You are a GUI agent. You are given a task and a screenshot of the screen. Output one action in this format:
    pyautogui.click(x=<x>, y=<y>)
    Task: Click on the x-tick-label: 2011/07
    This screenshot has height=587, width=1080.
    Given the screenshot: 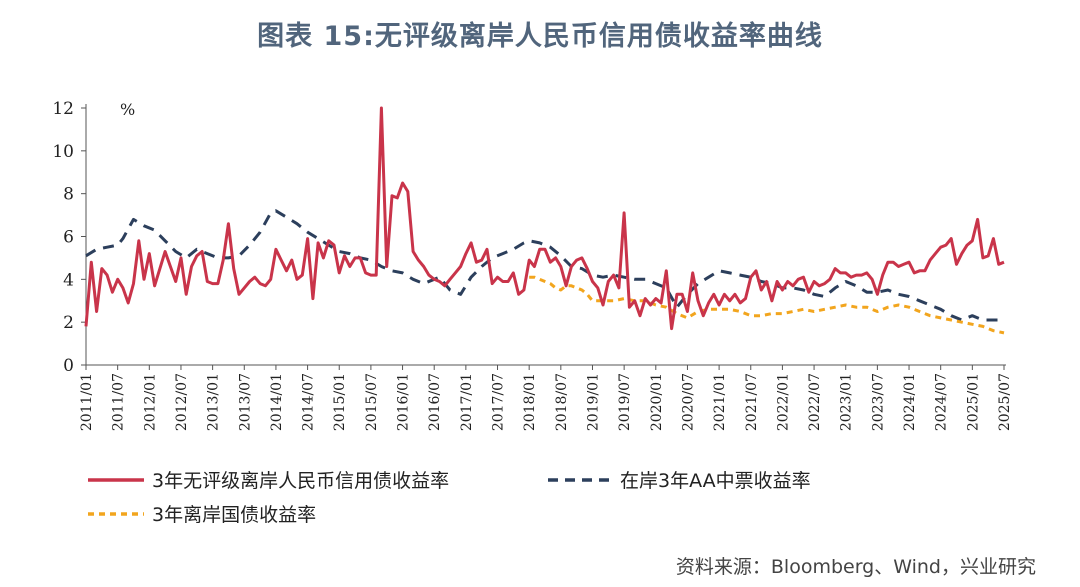 What is the action you would take?
    pyautogui.click(x=119, y=402)
    